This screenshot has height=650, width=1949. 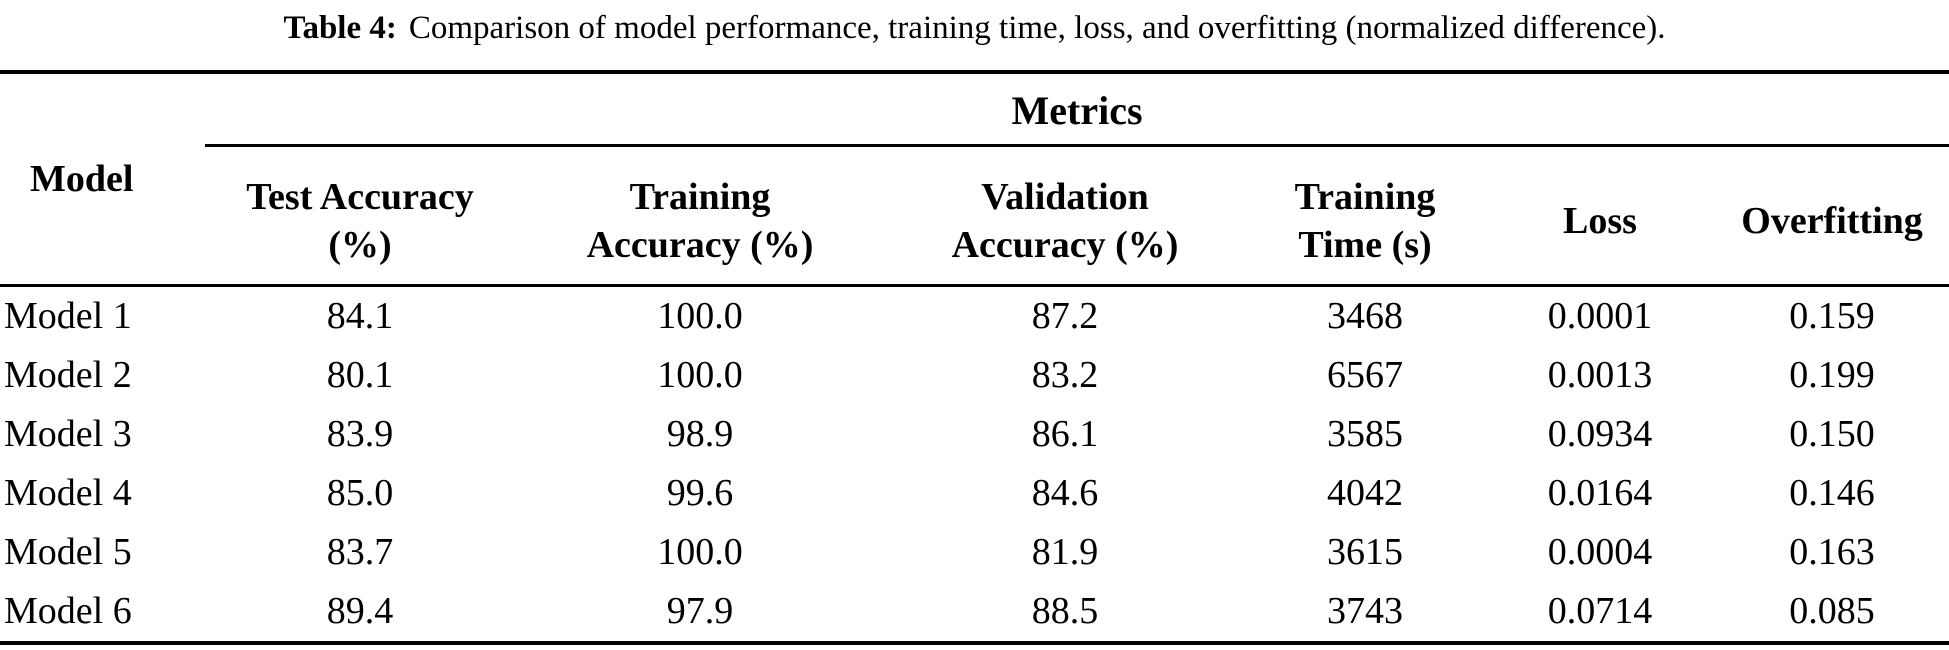 I want to click on header-cell-test-accuracy: Test Accuracy (%), so click(x=360, y=216).